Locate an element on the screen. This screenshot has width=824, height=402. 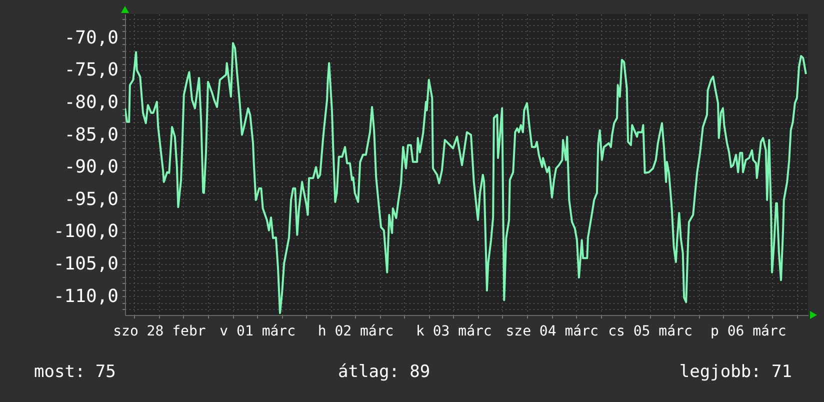
y-tick-label: -80,0 is located at coordinates (91, 102).